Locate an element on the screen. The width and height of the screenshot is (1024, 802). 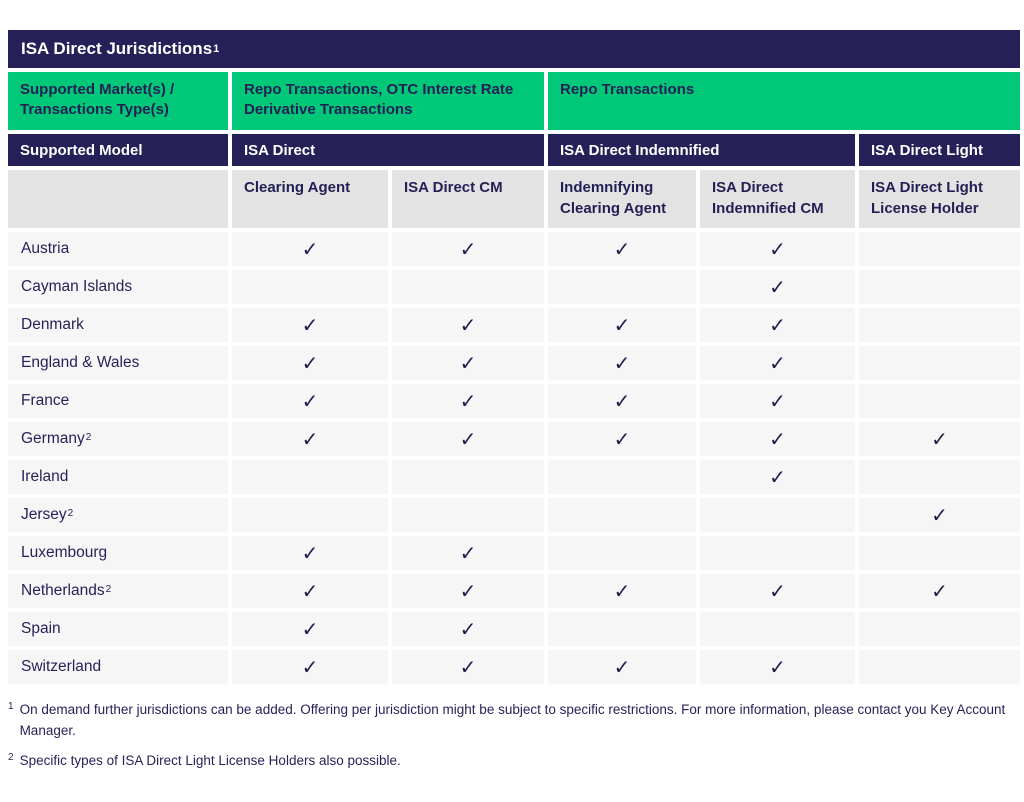
table-row: Jersey 2 ✓ is located at coordinates (514, 515).